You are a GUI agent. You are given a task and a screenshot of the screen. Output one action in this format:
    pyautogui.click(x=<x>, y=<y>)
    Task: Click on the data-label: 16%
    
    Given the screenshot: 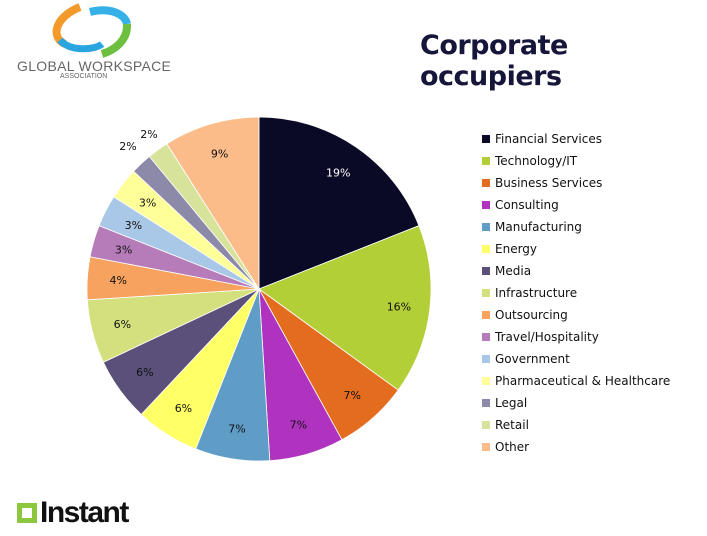 What is the action you would take?
    pyautogui.click(x=399, y=307)
    